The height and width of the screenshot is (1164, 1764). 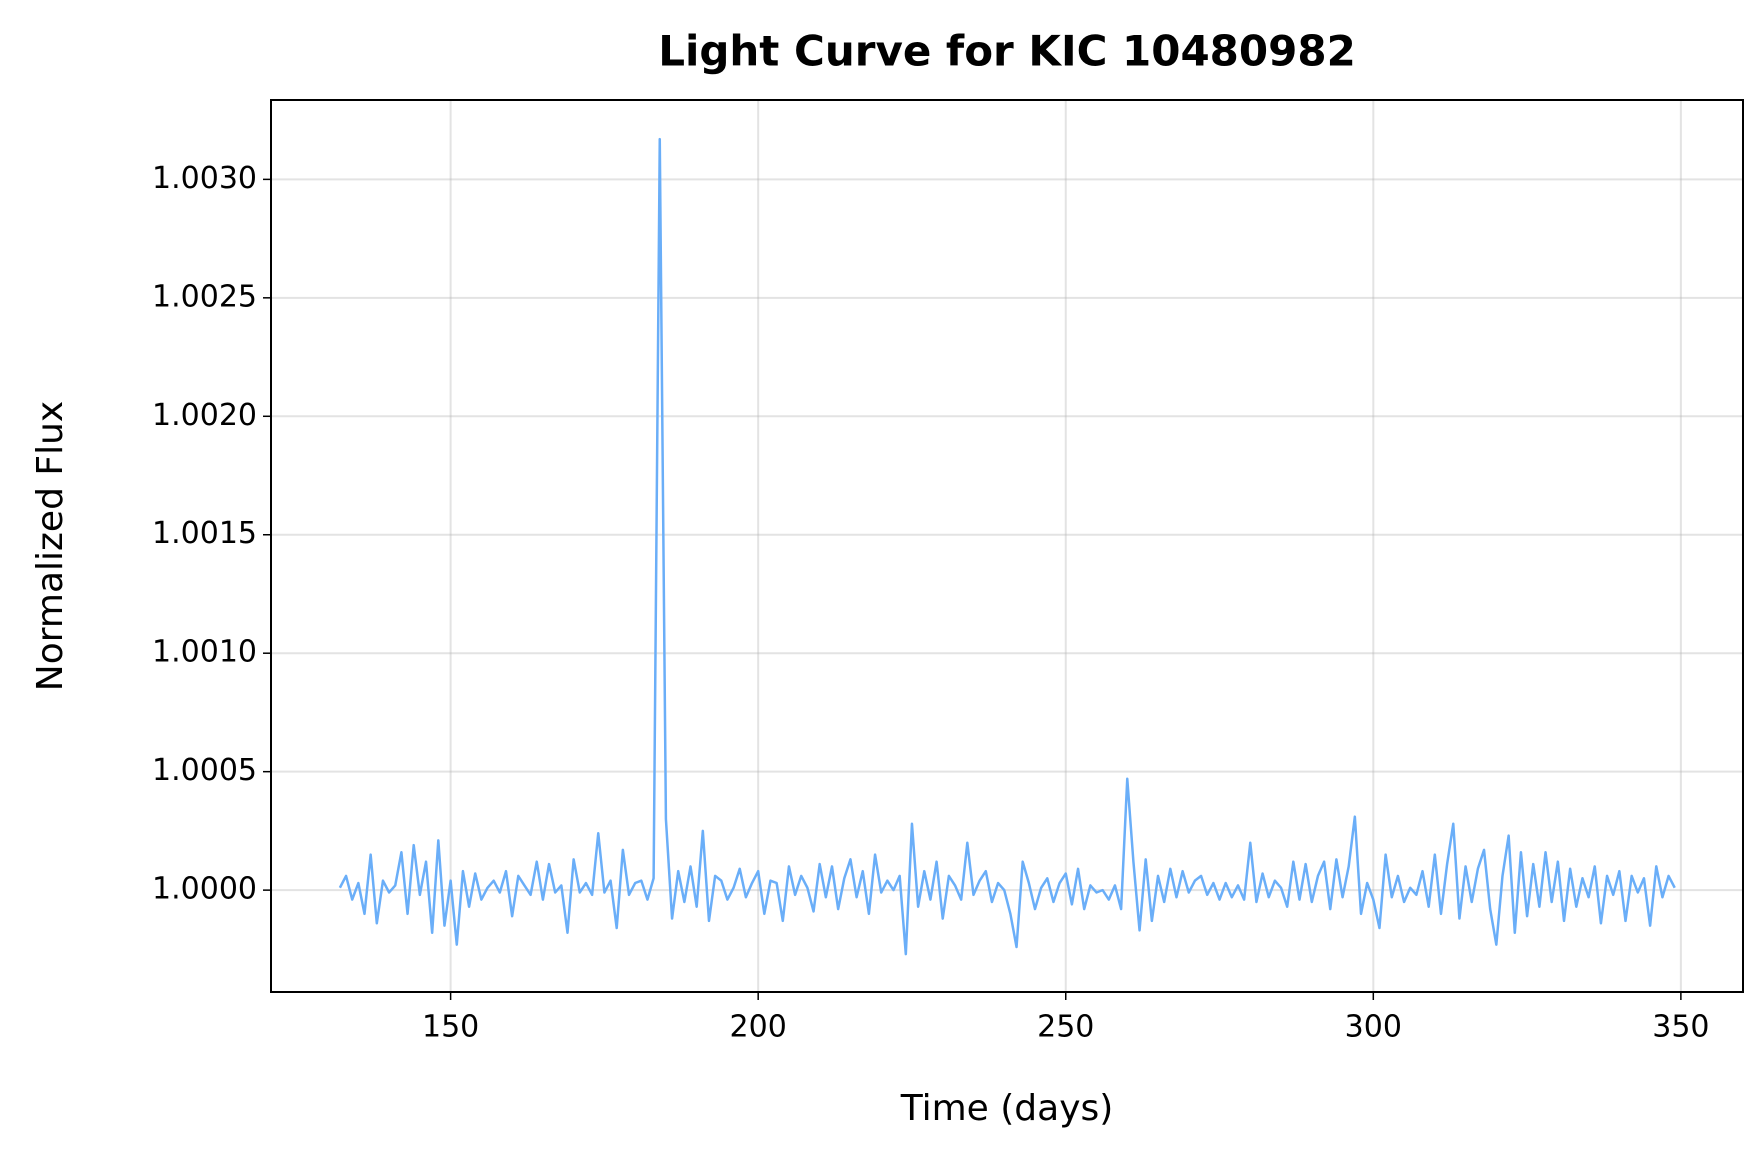 What do you see at coordinates (204, 178) in the screenshot?
I see `y-tick-label: 1.0030` at bounding box center [204, 178].